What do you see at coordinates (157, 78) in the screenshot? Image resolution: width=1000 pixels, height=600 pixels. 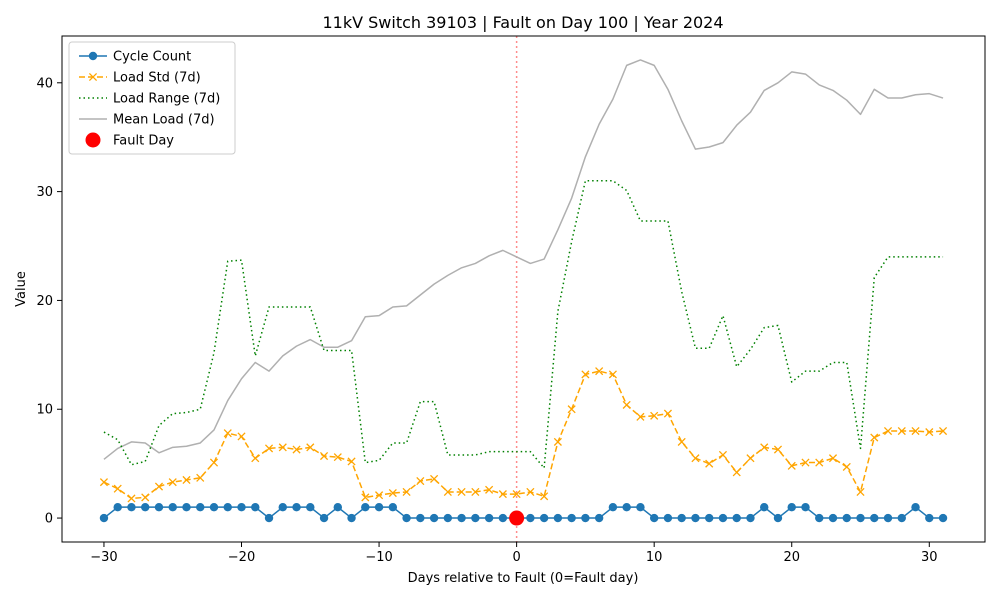 I see `legend-label: Load Std (7d)` at bounding box center [157, 78].